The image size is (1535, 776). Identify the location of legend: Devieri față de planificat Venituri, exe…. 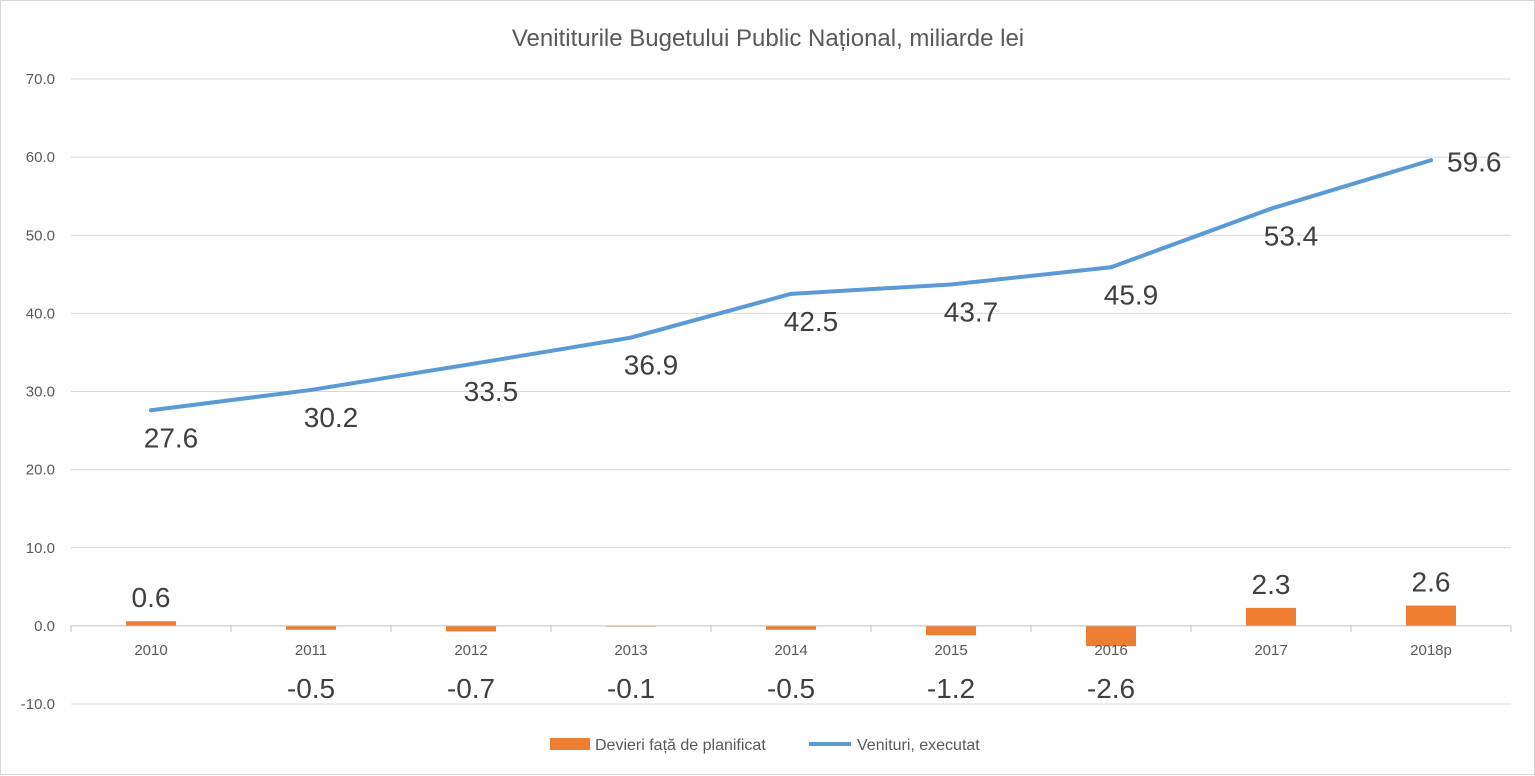
(765, 745).